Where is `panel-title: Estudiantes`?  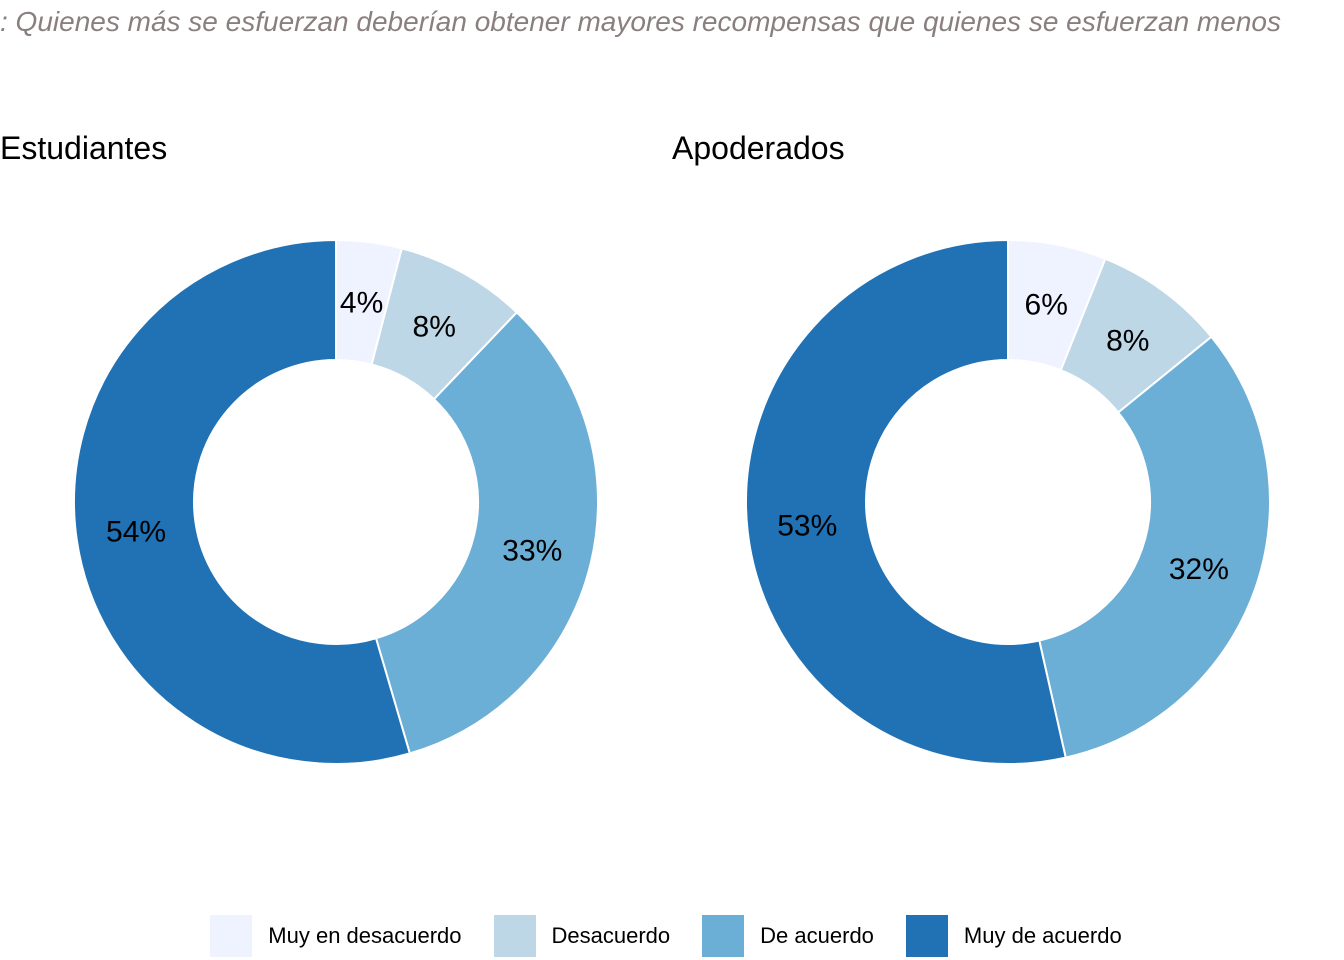
panel-title: Estudiantes is located at coordinates (83, 148).